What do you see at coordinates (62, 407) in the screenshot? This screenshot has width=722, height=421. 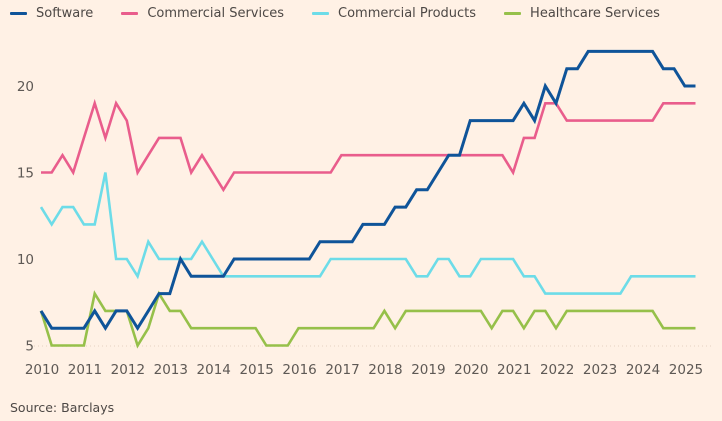 I see `source-note: Source: Barclays` at bounding box center [62, 407].